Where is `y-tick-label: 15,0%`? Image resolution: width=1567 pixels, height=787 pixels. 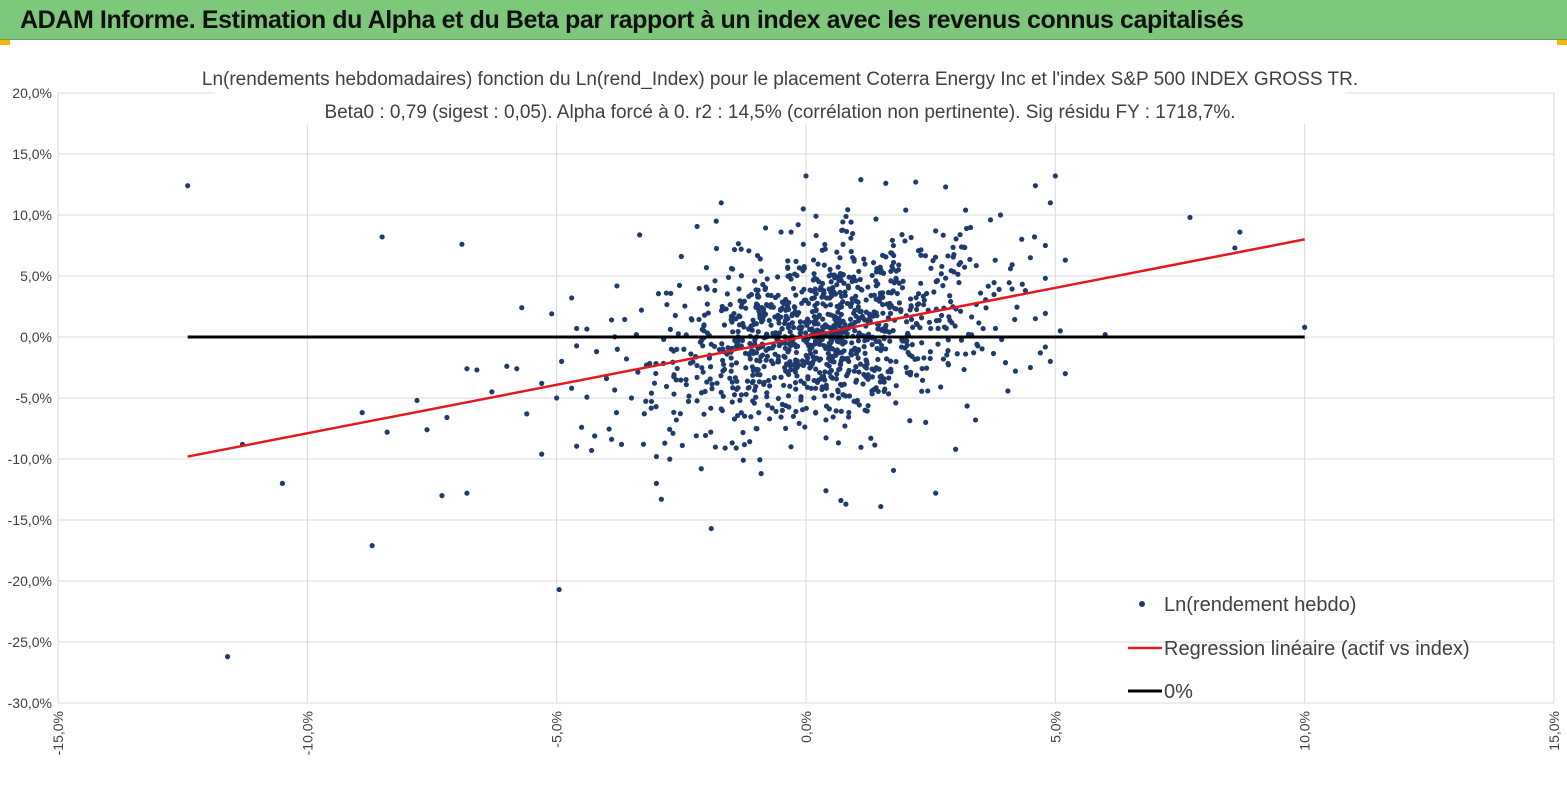
y-tick-label: 15,0% is located at coordinates (32, 154).